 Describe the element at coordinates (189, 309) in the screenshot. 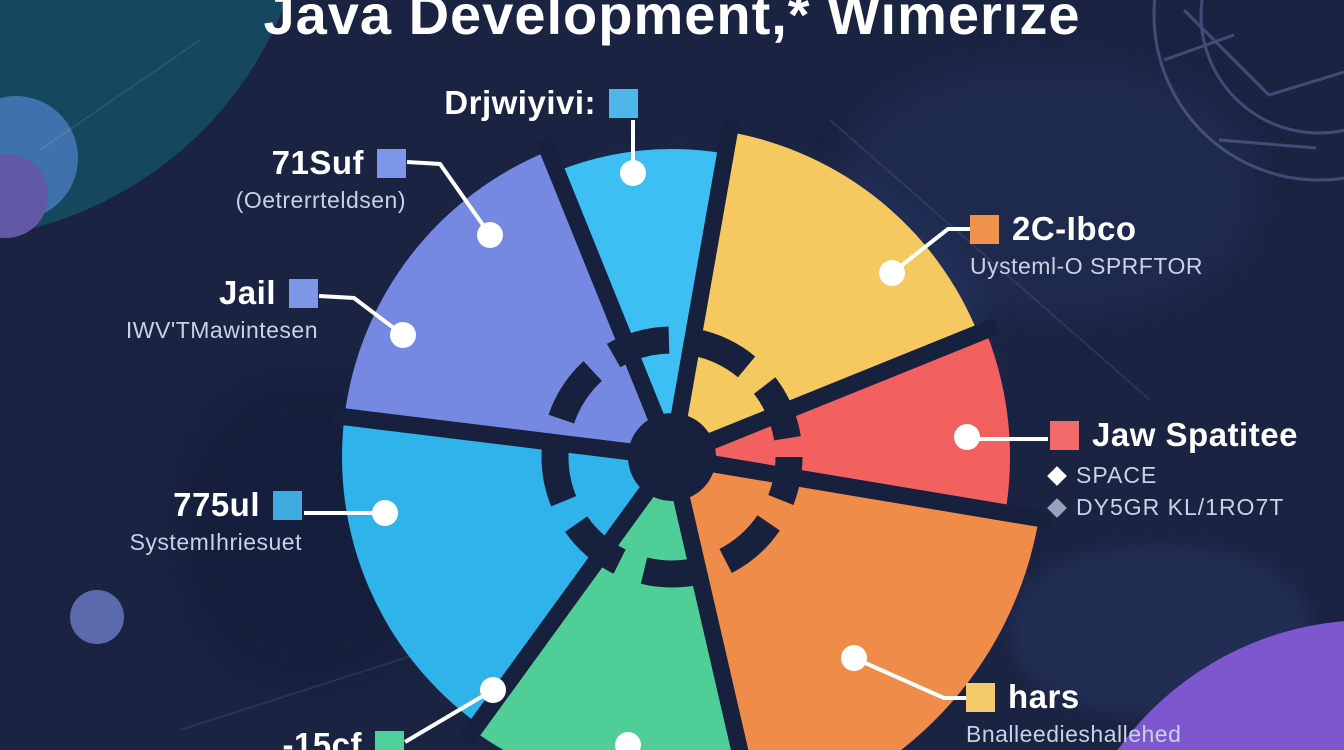

I see `callout-jail: Jail IWV'TMawintesen` at that location.